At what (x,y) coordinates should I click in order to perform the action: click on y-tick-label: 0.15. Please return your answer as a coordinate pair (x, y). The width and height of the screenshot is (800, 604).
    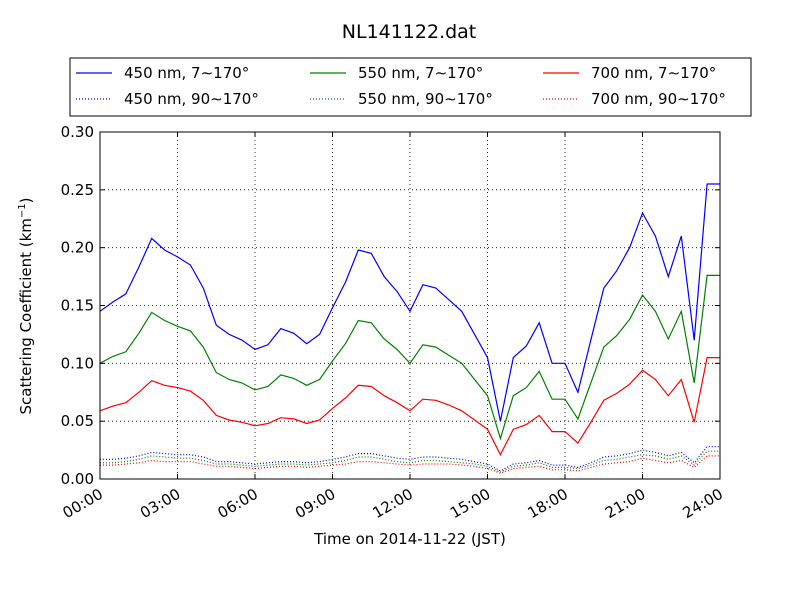
    Looking at the image, I should click on (77, 306).